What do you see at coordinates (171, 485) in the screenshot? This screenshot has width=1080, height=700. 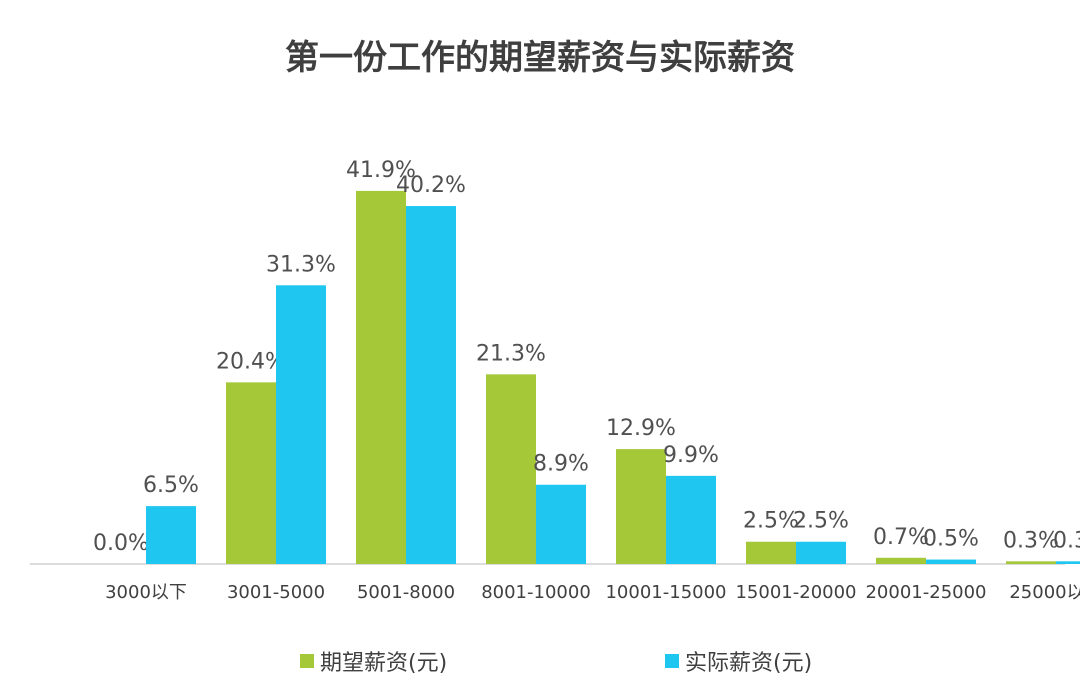 I see `data-label-actual: 6.5%` at bounding box center [171, 485].